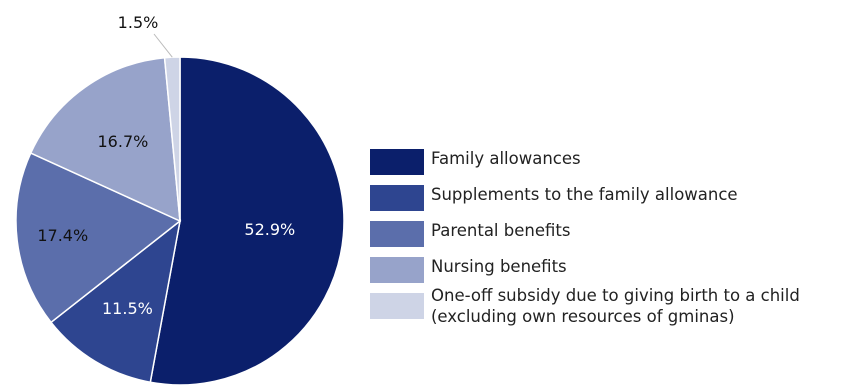 The image size is (867, 389). I want to click on legend-label-line-2: (excluding own resources of gminas), so click(583, 316).